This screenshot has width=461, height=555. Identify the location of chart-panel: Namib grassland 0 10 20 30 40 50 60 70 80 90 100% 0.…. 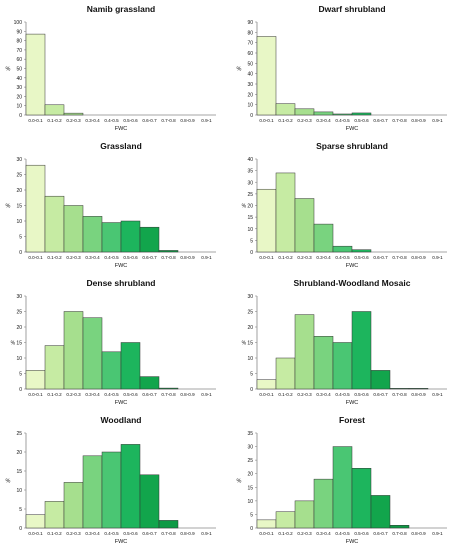
(111, 68).